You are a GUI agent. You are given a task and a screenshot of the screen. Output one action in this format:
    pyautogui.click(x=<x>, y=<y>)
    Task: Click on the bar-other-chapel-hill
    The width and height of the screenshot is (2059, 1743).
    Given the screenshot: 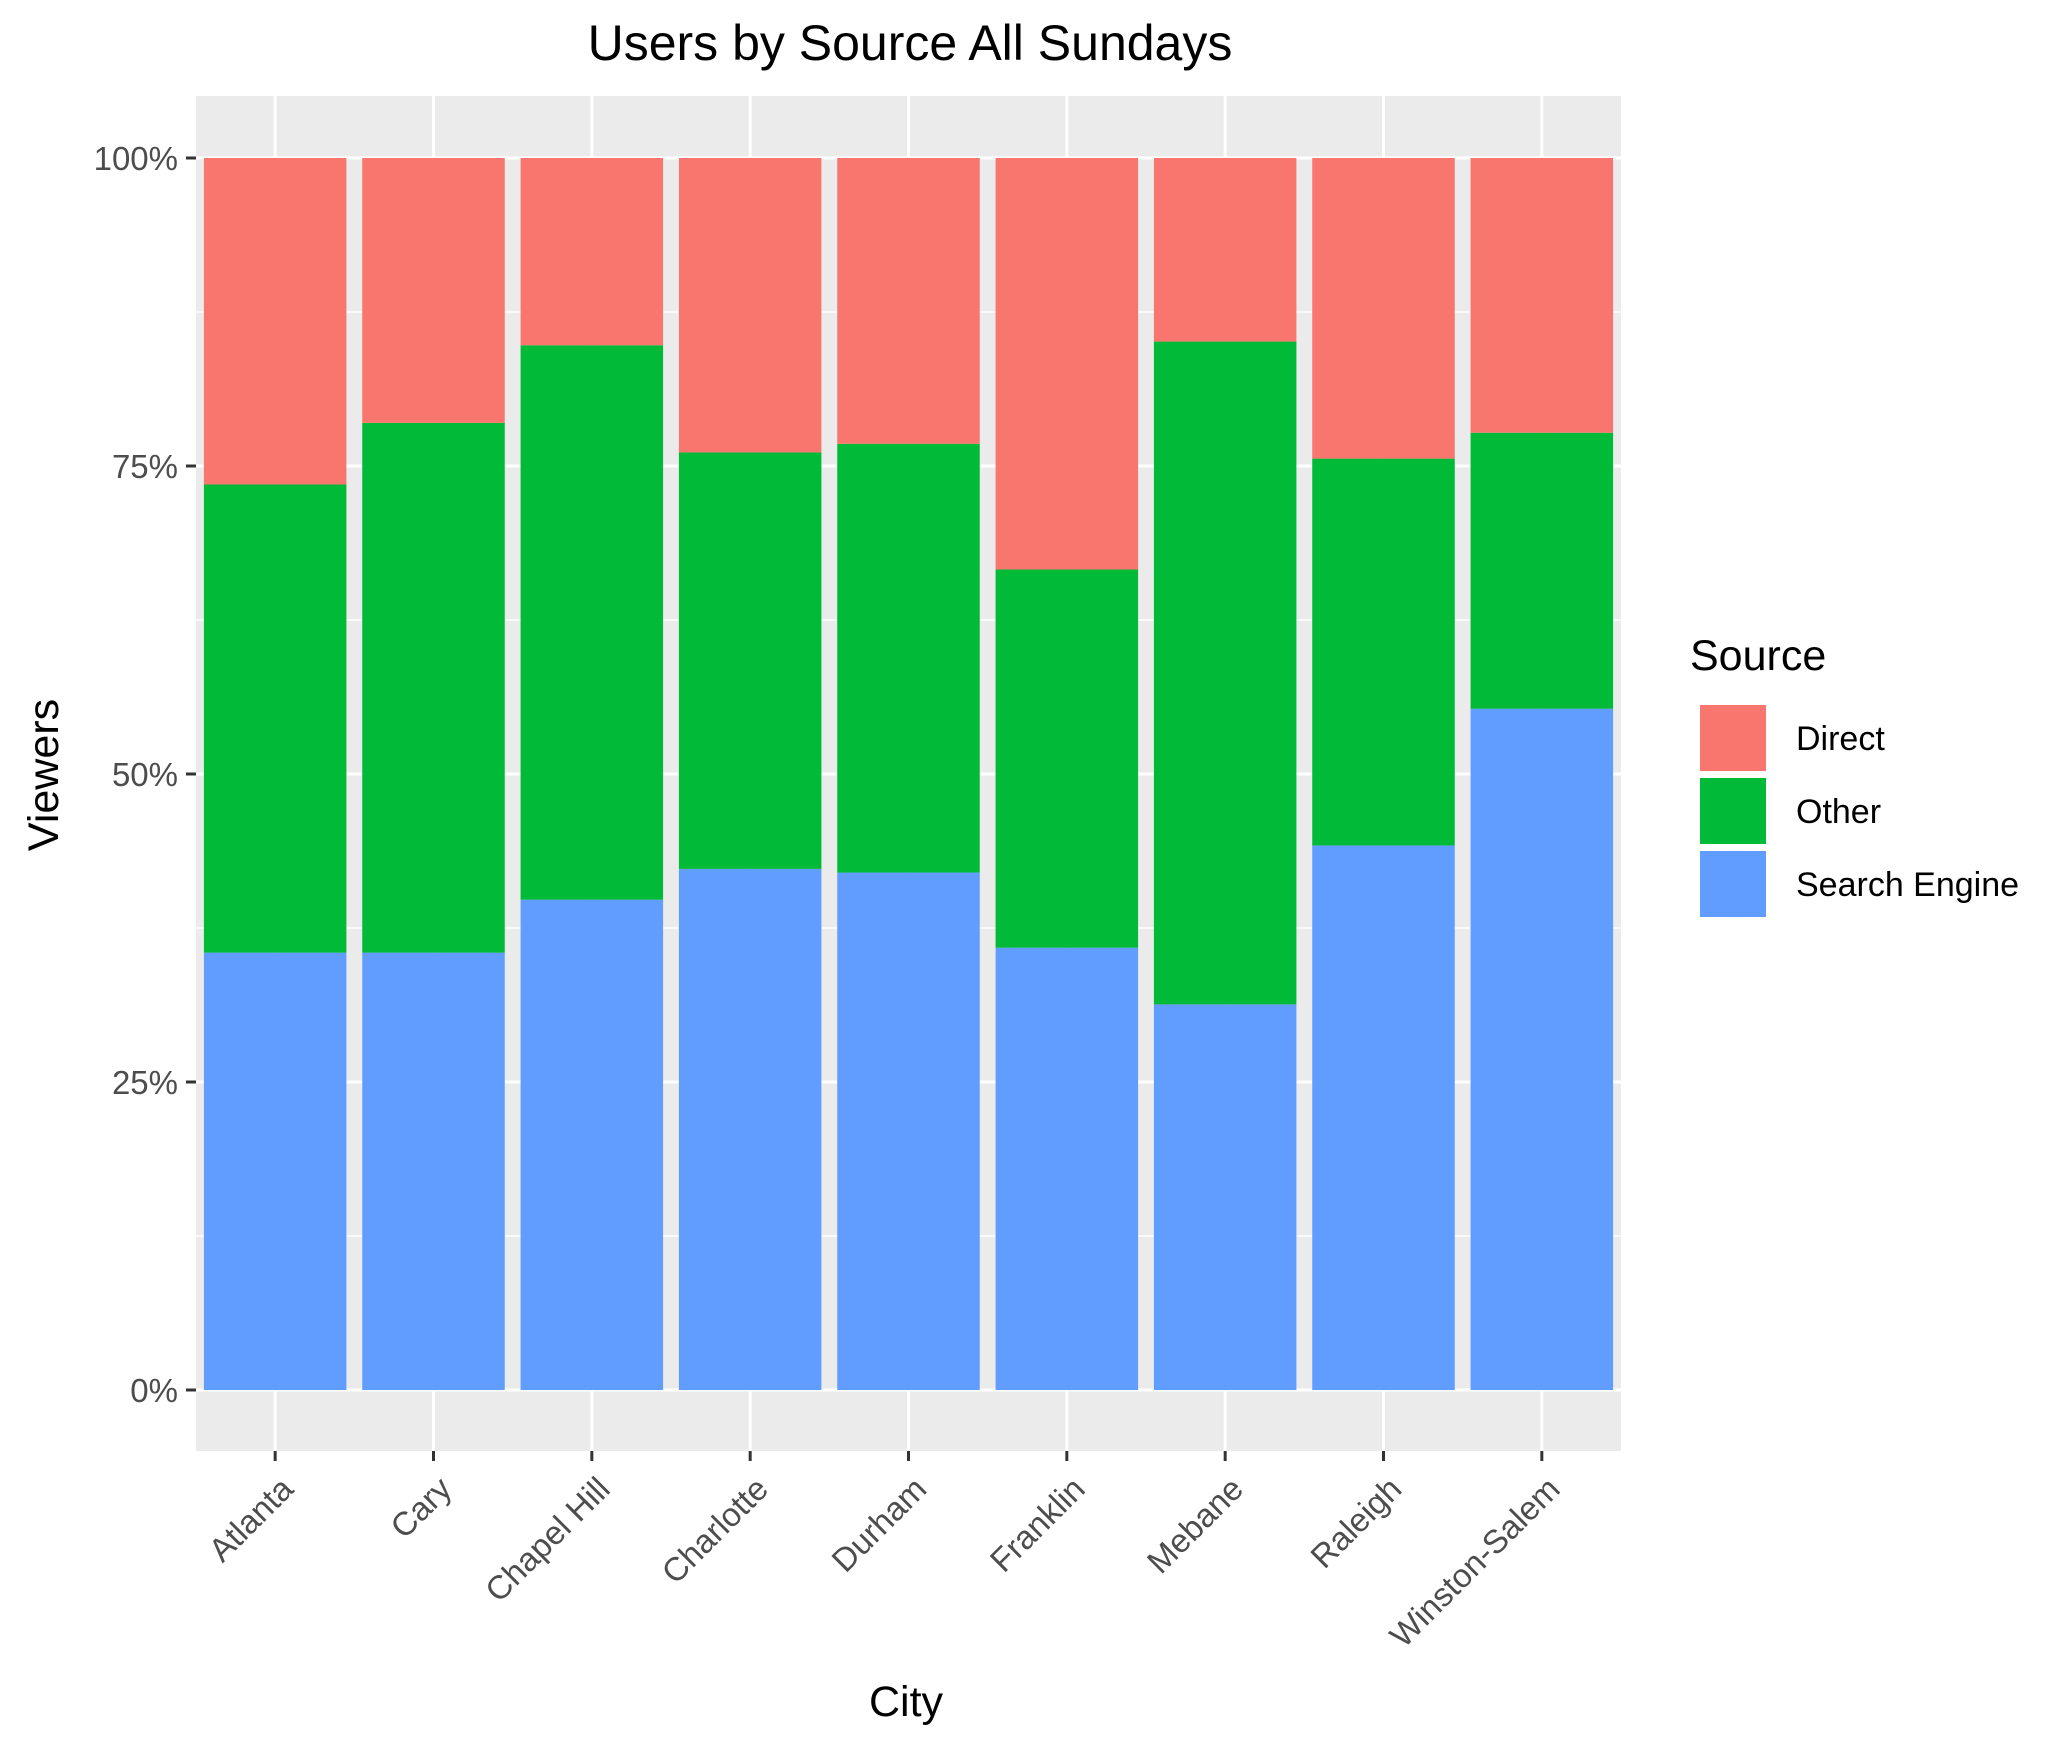 What is the action you would take?
    pyautogui.click(x=592, y=622)
    